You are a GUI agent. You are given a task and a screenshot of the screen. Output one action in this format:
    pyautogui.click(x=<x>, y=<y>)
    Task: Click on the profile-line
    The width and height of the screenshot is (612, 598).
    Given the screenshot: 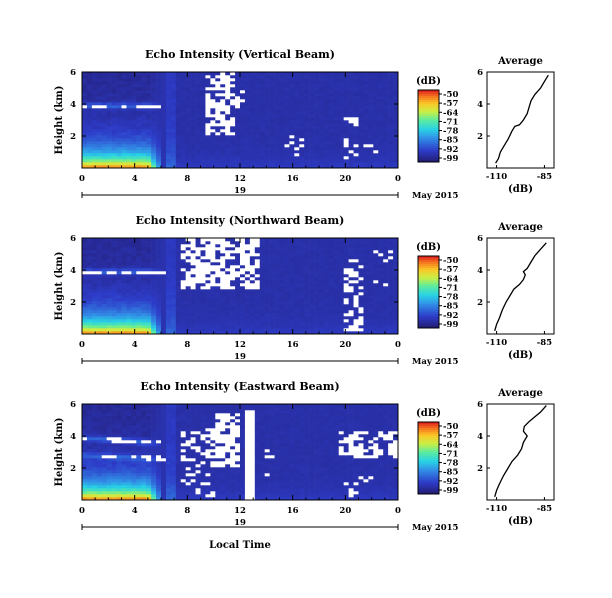 What is the action you would take?
    pyautogui.click(x=522, y=119)
    